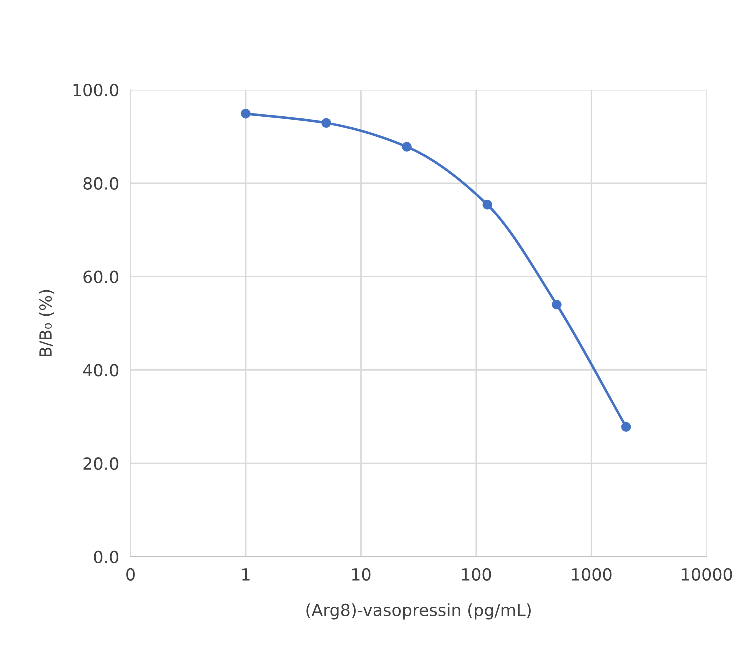 Image resolution: width=756 pixels, height=667 pixels. Describe the element at coordinates (418, 612) in the screenshot. I see `x-axis-title: (Arg8)-vasopressin (pg/mL)` at that location.